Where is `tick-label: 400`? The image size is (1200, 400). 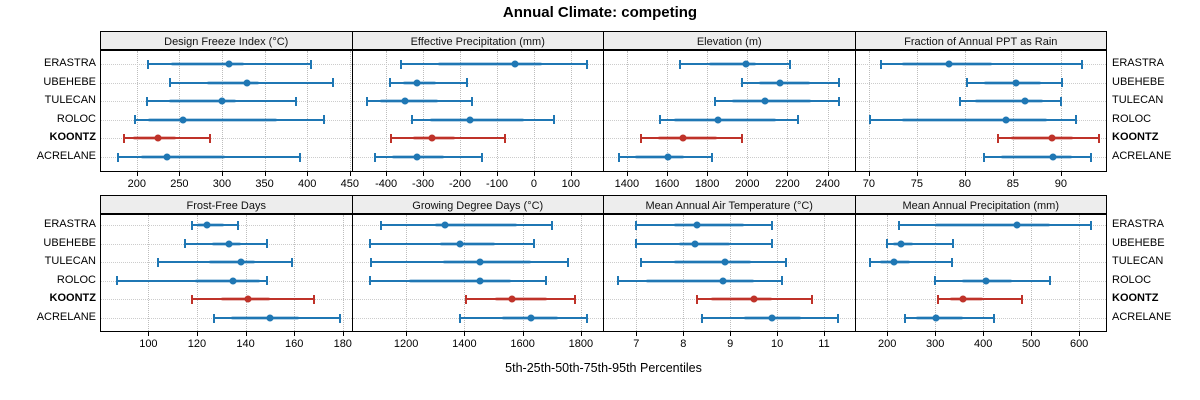
tick-label: 400 is located at coordinates (983, 344).